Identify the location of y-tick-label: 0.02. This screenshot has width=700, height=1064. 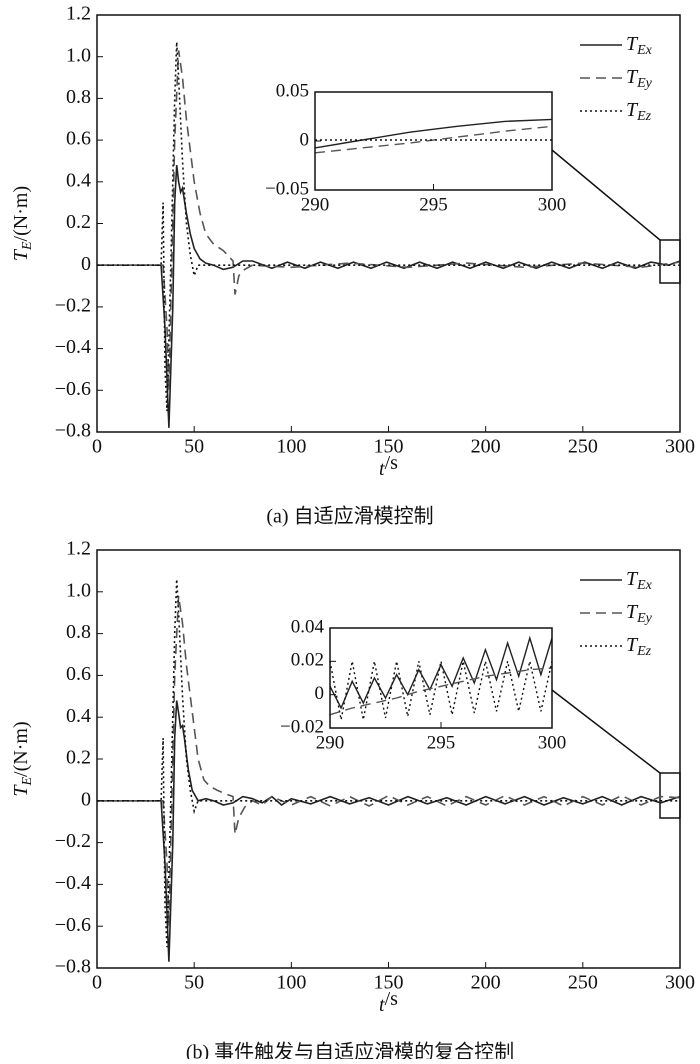
(307, 660).